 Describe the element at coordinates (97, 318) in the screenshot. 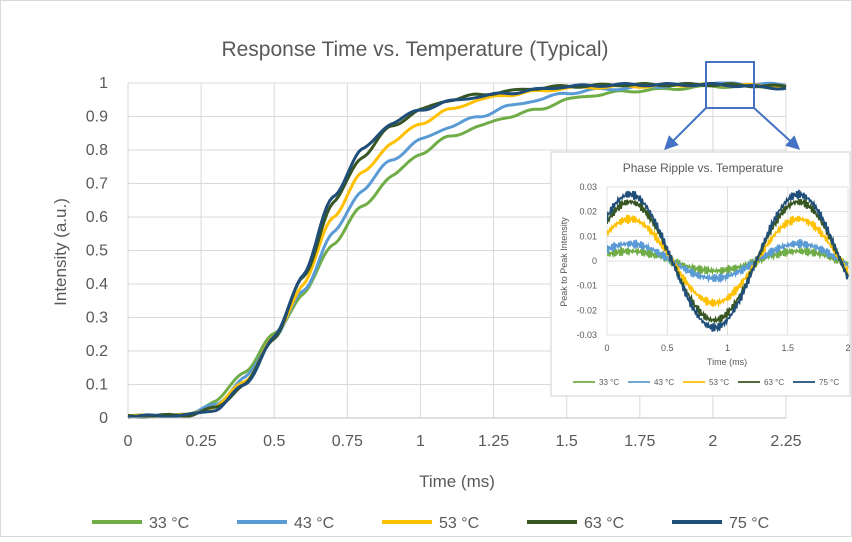

I see `y-tick-label: 0.3` at that location.